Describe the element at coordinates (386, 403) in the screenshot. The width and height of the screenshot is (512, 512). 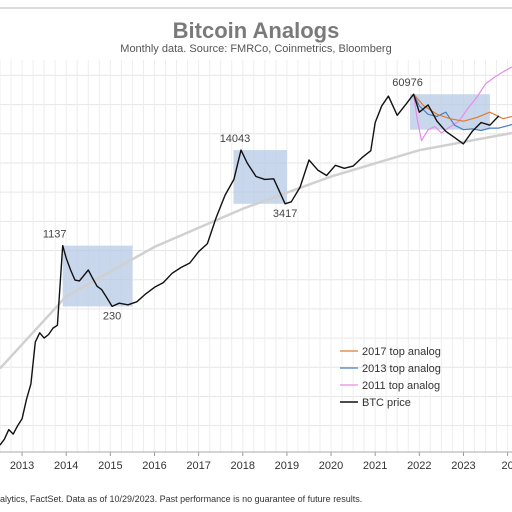
I see `legend-label: BTC price` at that location.